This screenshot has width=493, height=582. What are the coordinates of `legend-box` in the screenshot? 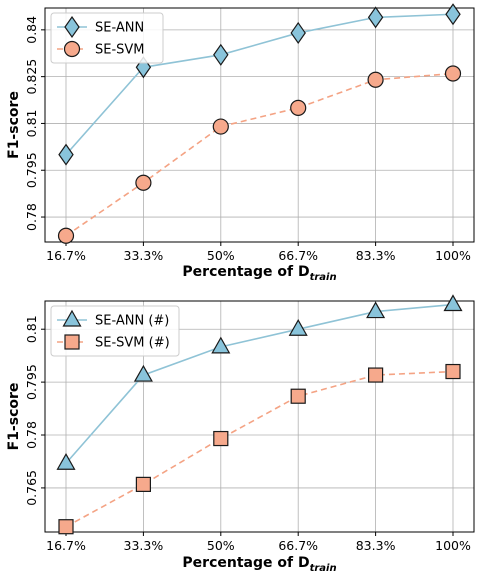 It's located at (115, 331).